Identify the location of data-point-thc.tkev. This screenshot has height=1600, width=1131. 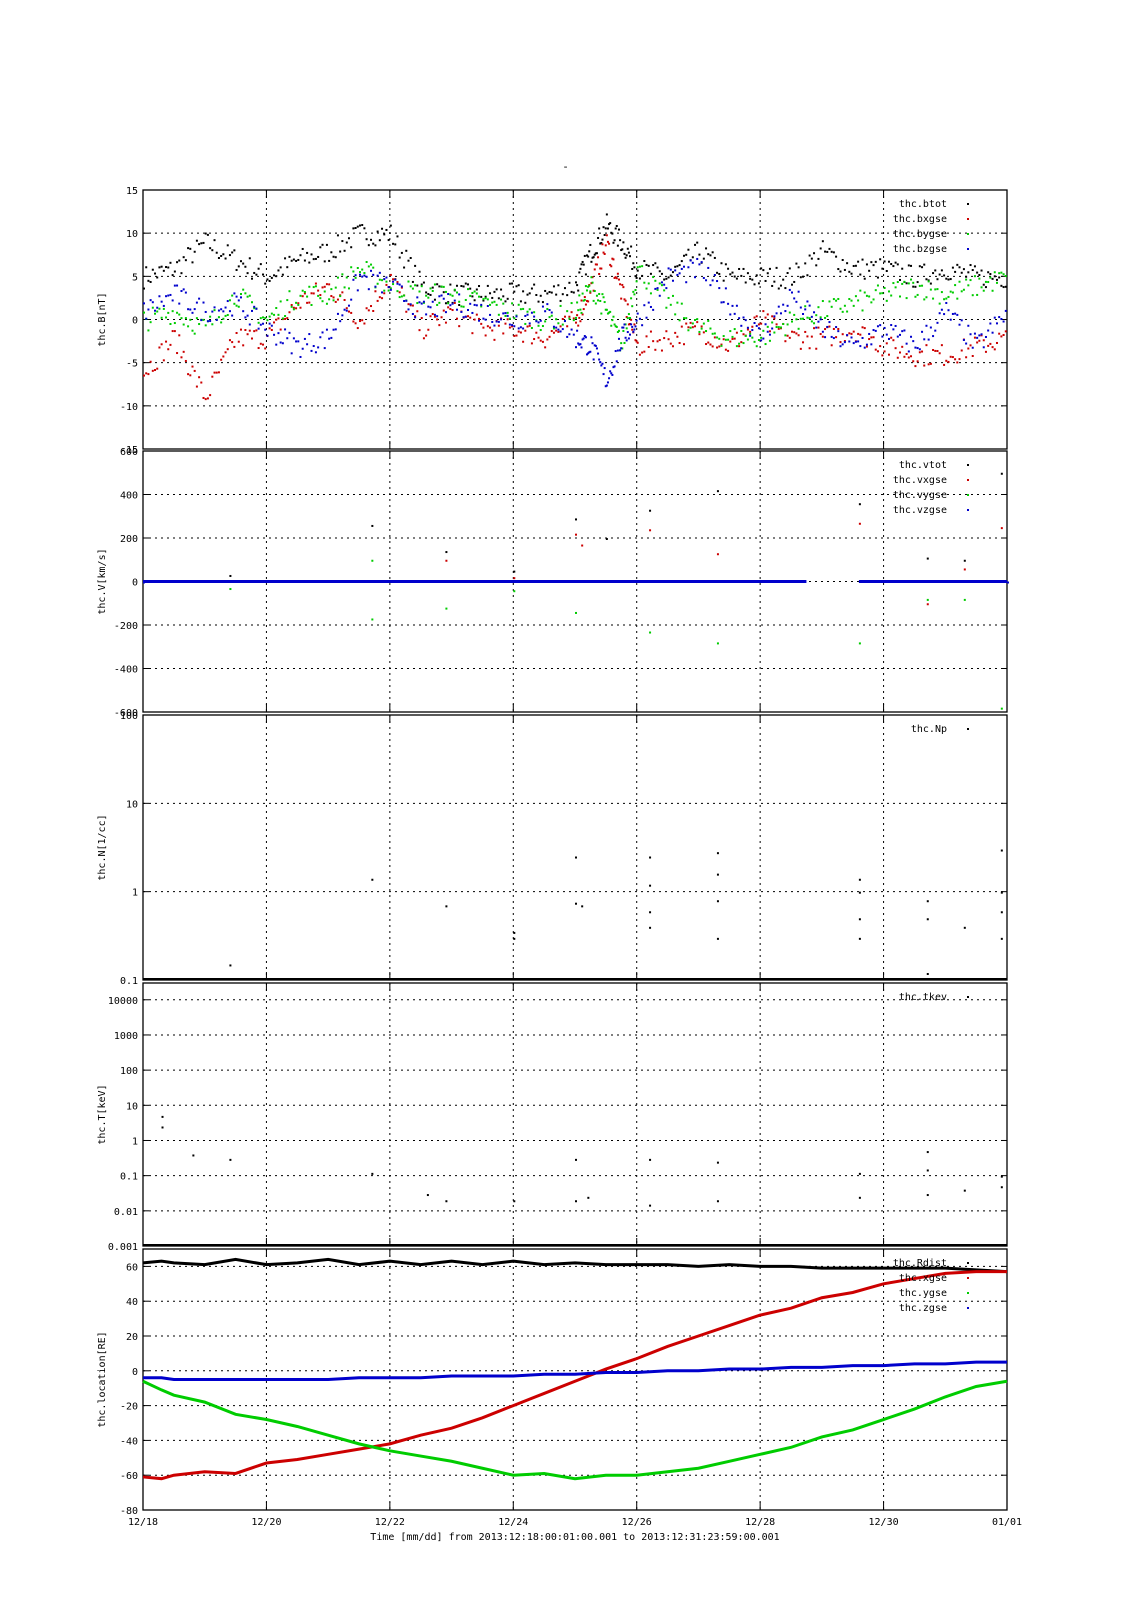
(927, 1152).